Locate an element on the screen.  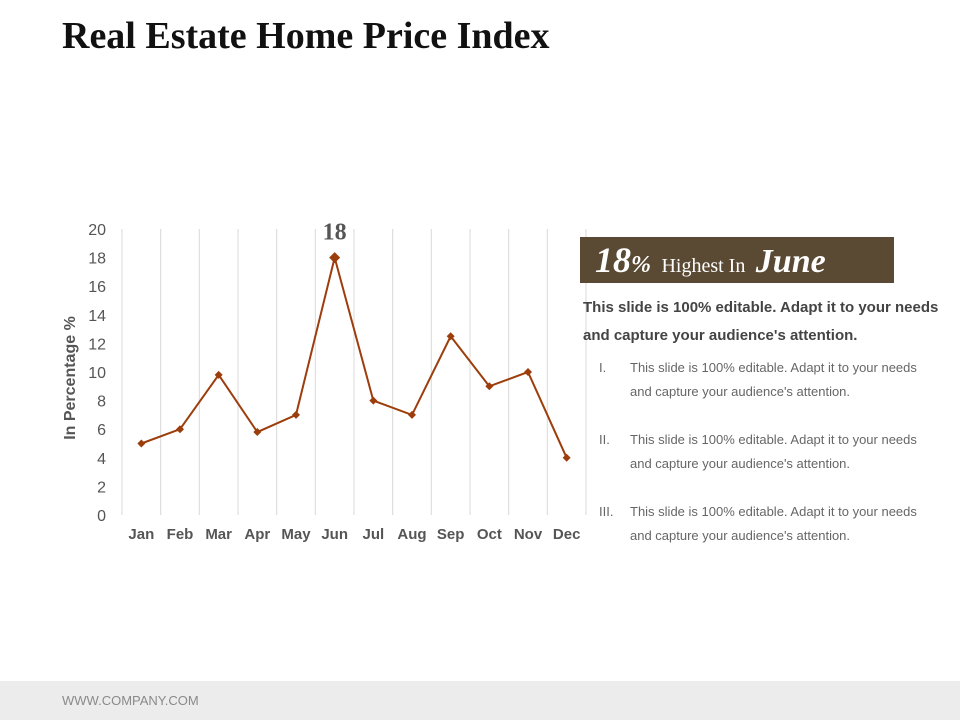
page-title: Real Estate Home Price Index is located at coordinates (306, 36).